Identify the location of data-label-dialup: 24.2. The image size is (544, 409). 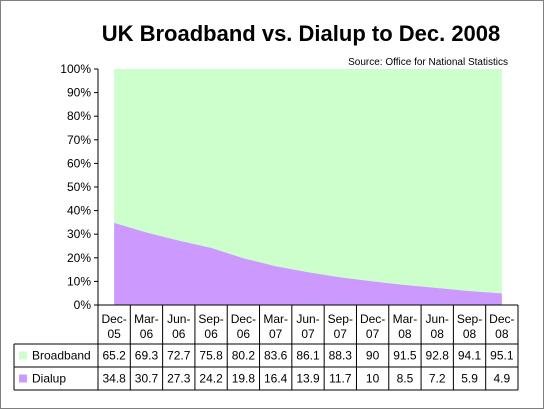
(211, 379).